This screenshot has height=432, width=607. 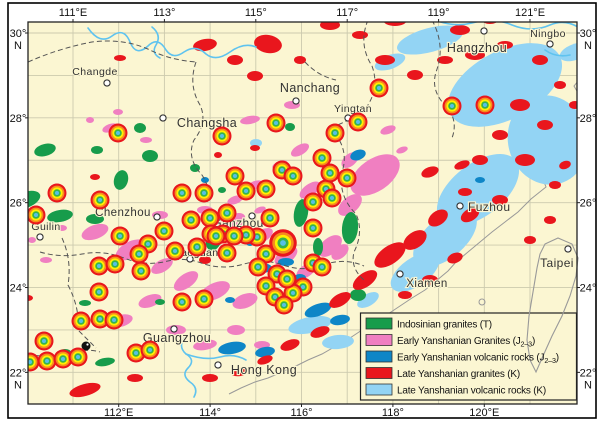 I want to click on city-label: Ningbo, so click(x=548, y=34).